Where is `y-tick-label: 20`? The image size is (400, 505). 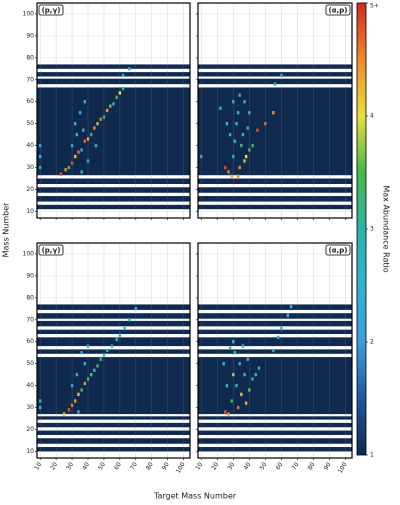
y-tick-label: 20 is located at coordinates (30, 429).